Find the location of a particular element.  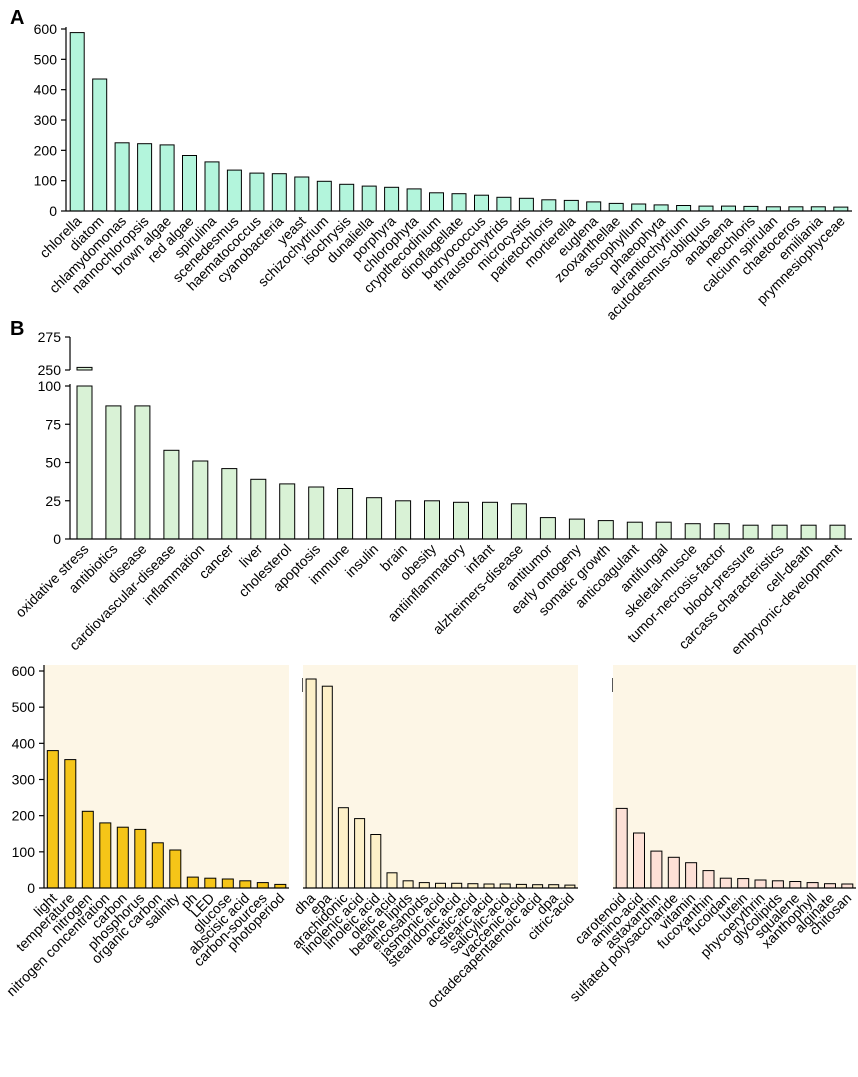

panel-label-a: A is located at coordinates (17, 18).